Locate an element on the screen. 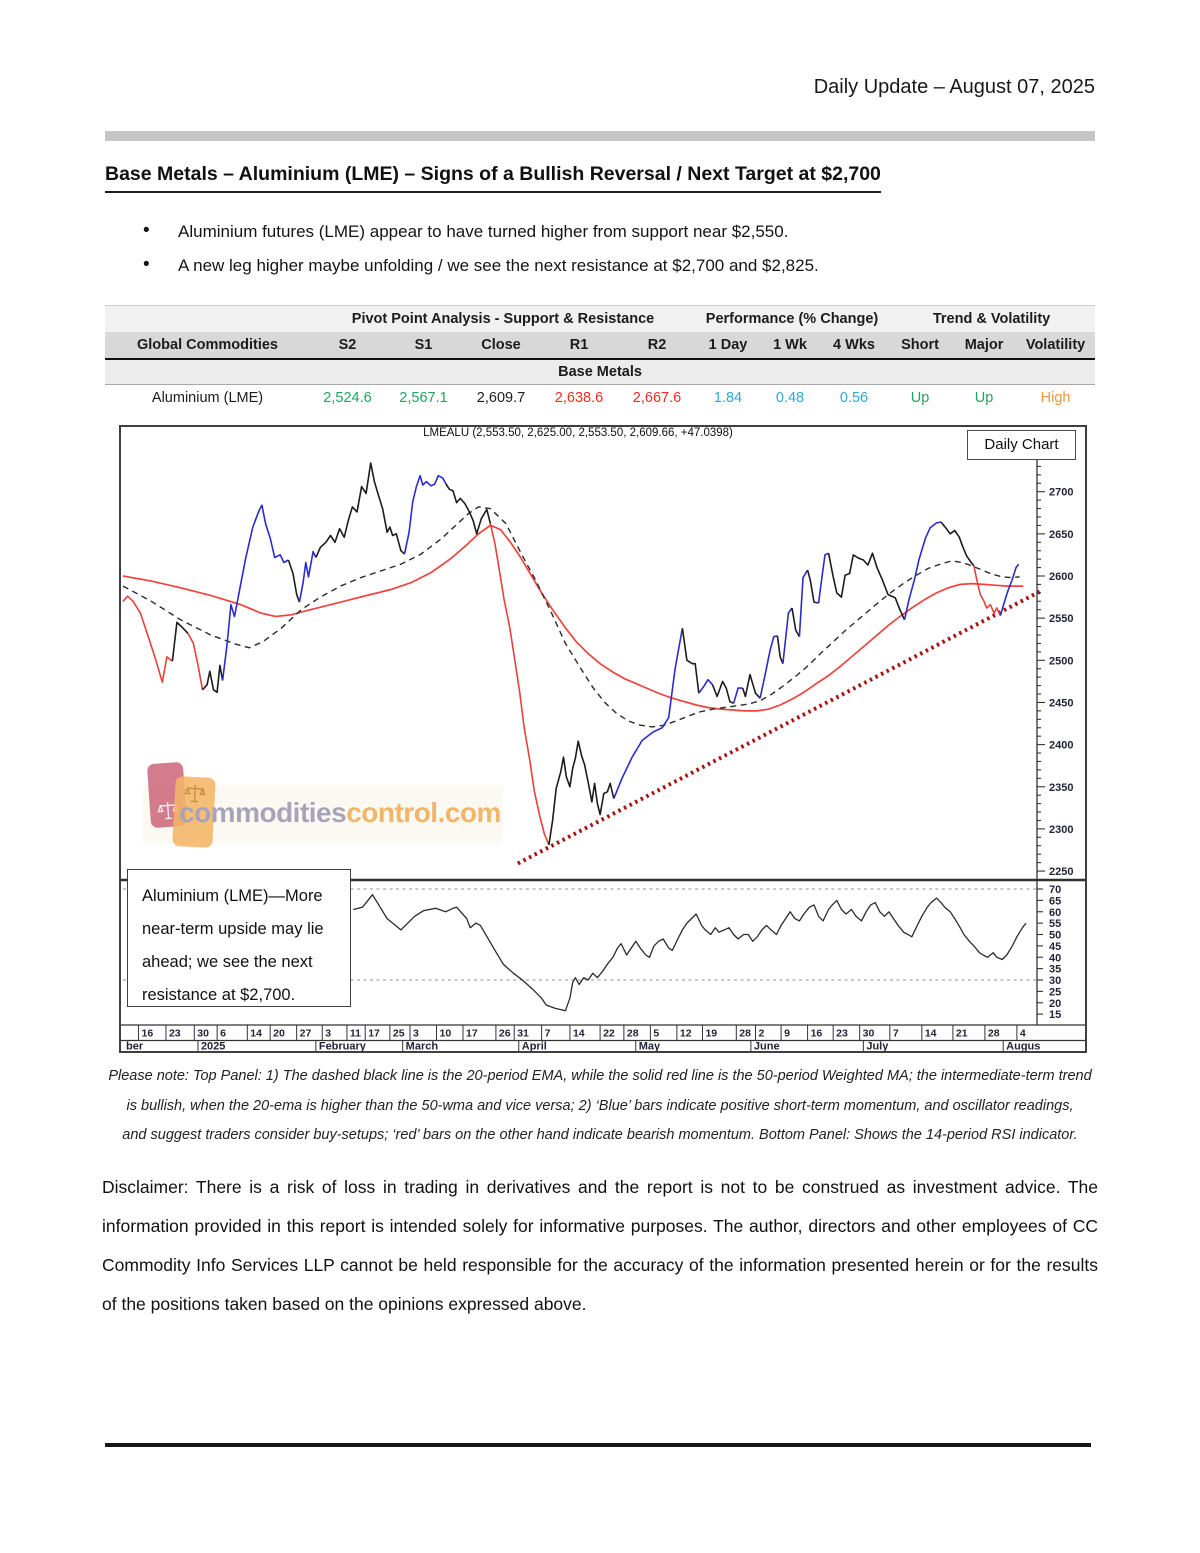 The width and height of the screenshot is (1200, 1553). cell-r1: 2,638.6 is located at coordinates (579, 397).